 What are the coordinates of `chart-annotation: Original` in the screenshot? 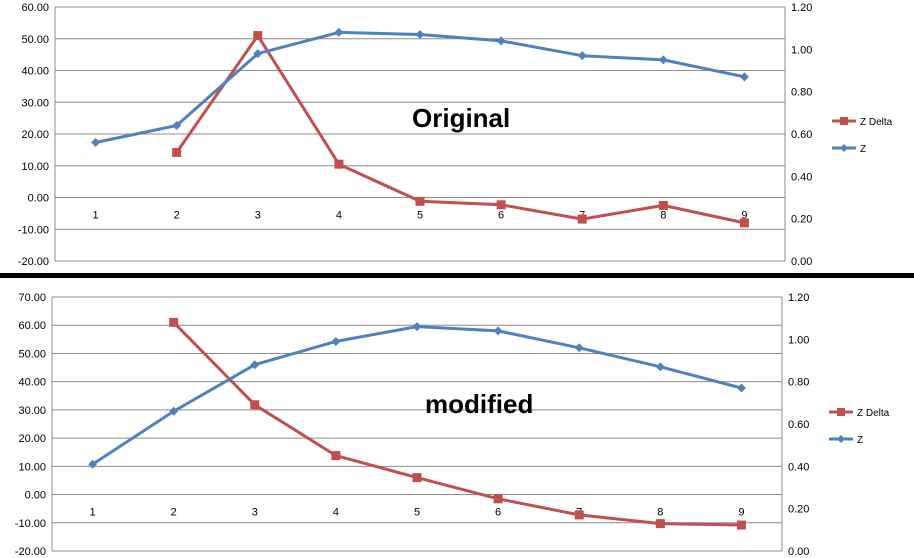 It's located at (461, 118).